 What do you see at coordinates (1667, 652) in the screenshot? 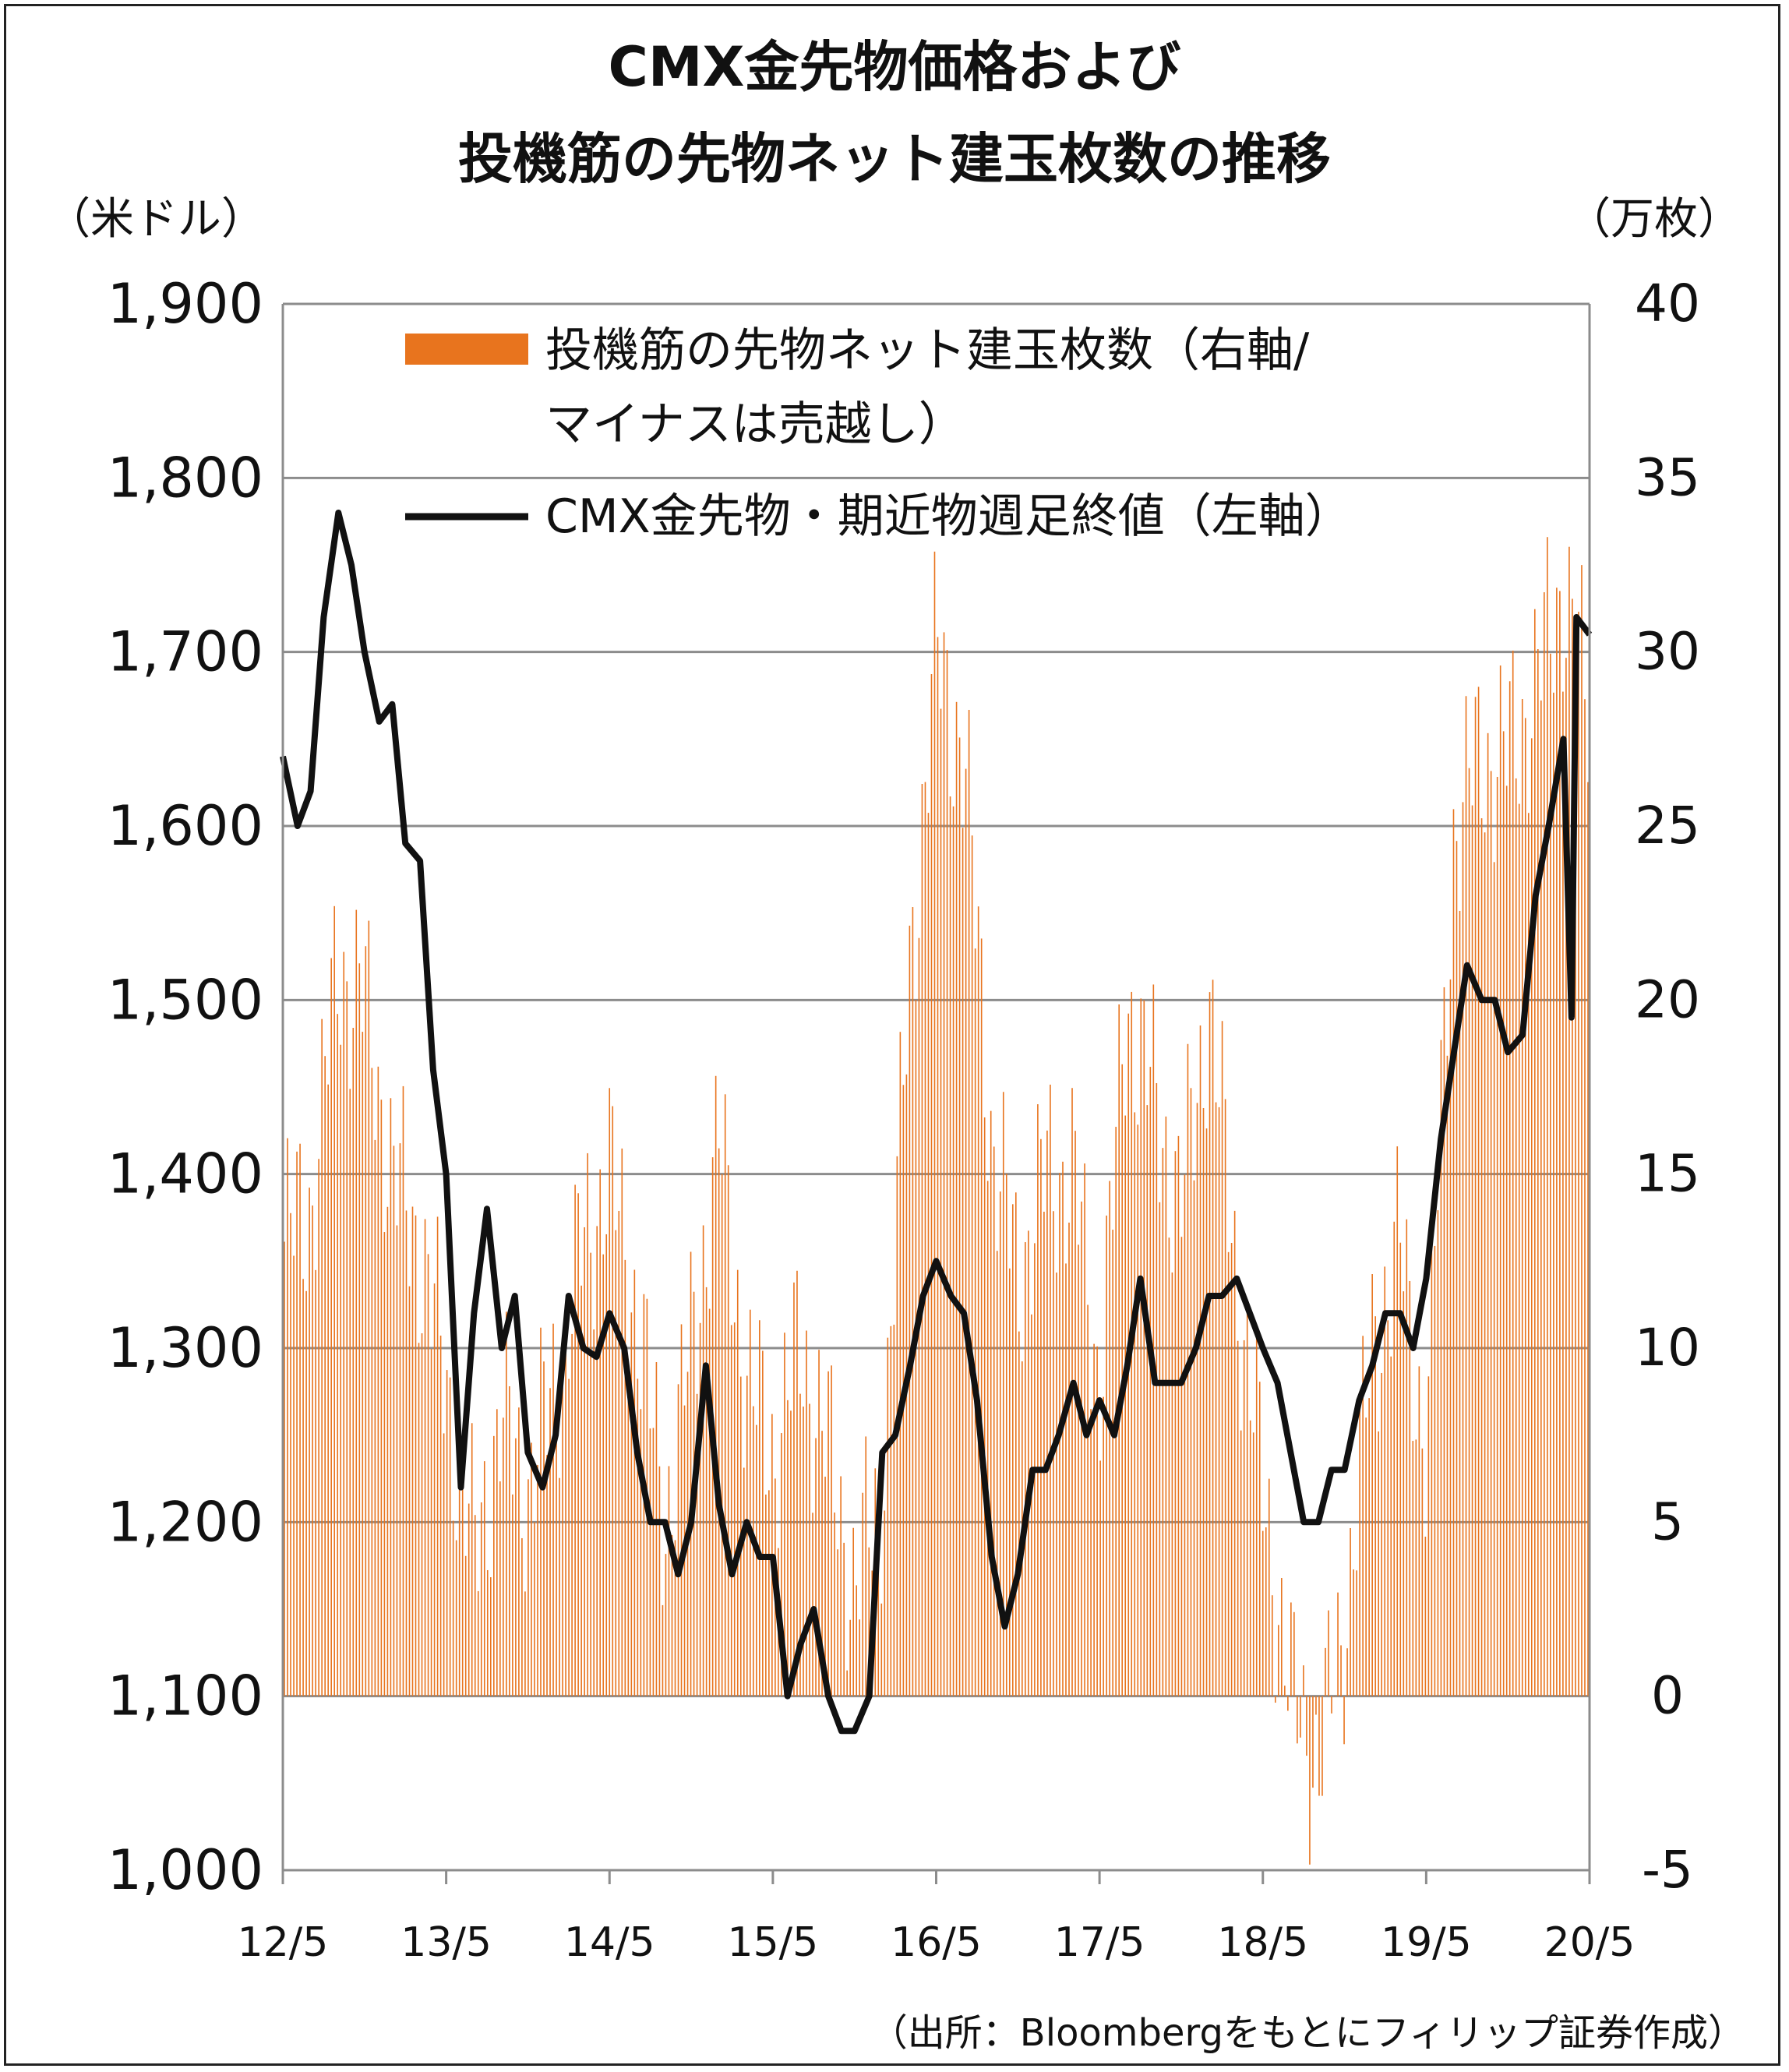
I see `right-tick-label: 30` at bounding box center [1667, 652].